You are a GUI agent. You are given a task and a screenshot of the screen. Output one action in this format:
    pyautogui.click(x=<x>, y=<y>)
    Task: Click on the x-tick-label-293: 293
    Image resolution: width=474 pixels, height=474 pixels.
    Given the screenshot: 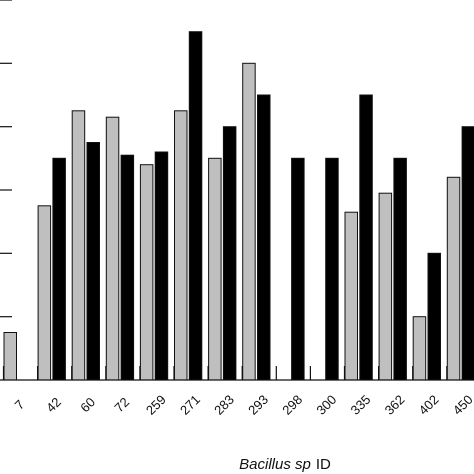 What is the action you would take?
    pyautogui.click(x=258, y=405)
    